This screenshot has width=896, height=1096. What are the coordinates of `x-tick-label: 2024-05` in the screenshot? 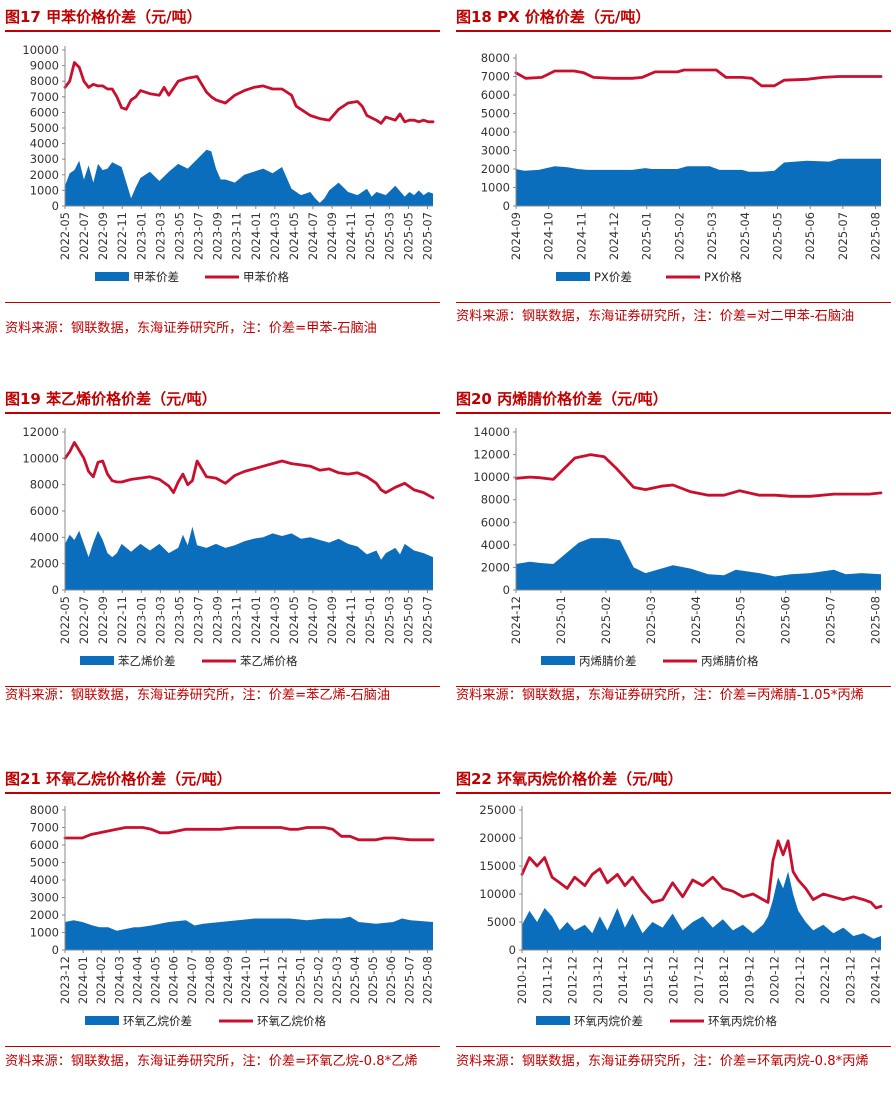 It's located at (294, 620).